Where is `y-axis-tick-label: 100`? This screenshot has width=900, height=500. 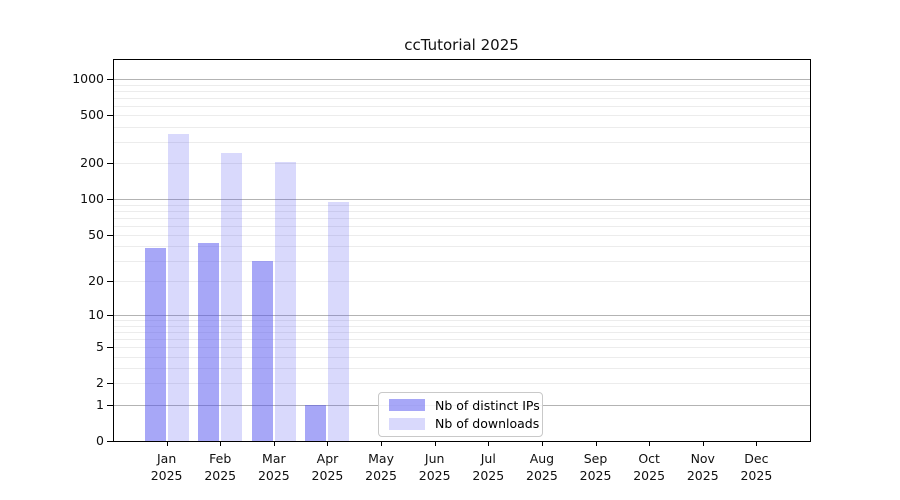
y-axis-tick-label: 100 is located at coordinates (92, 199).